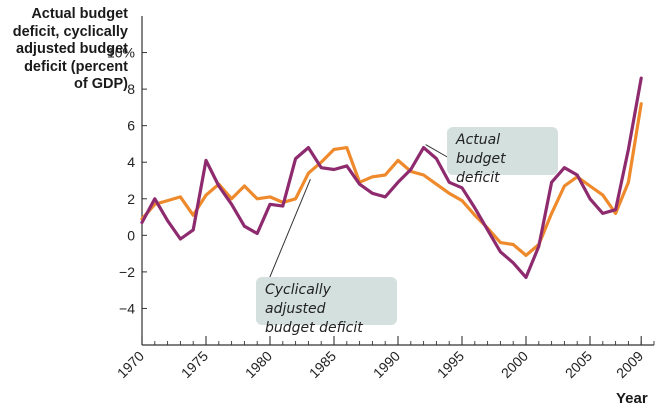 Image resolution: width=664 pixels, height=415 pixels. I want to click on x-tick-label: 1990, so click(386, 364).